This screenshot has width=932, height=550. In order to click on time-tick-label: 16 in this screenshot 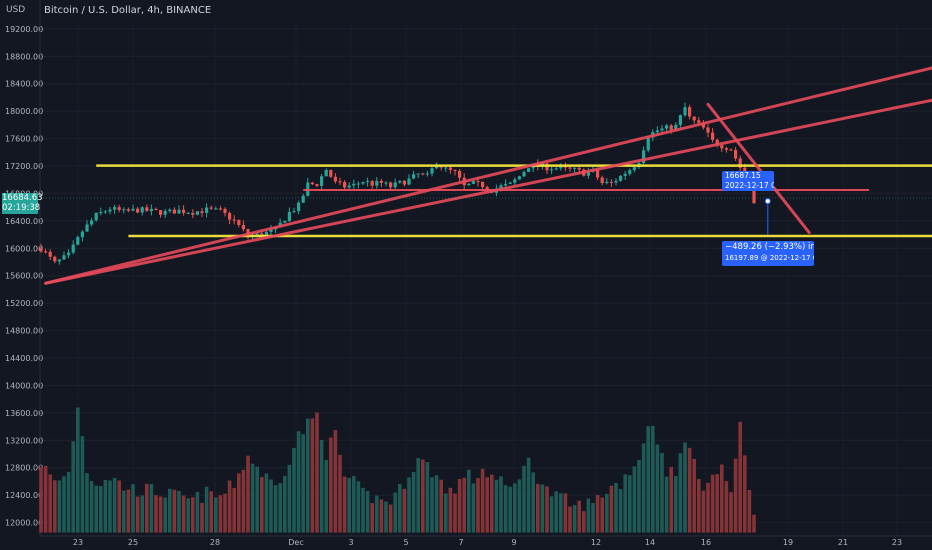, I will do `click(706, 542)`.